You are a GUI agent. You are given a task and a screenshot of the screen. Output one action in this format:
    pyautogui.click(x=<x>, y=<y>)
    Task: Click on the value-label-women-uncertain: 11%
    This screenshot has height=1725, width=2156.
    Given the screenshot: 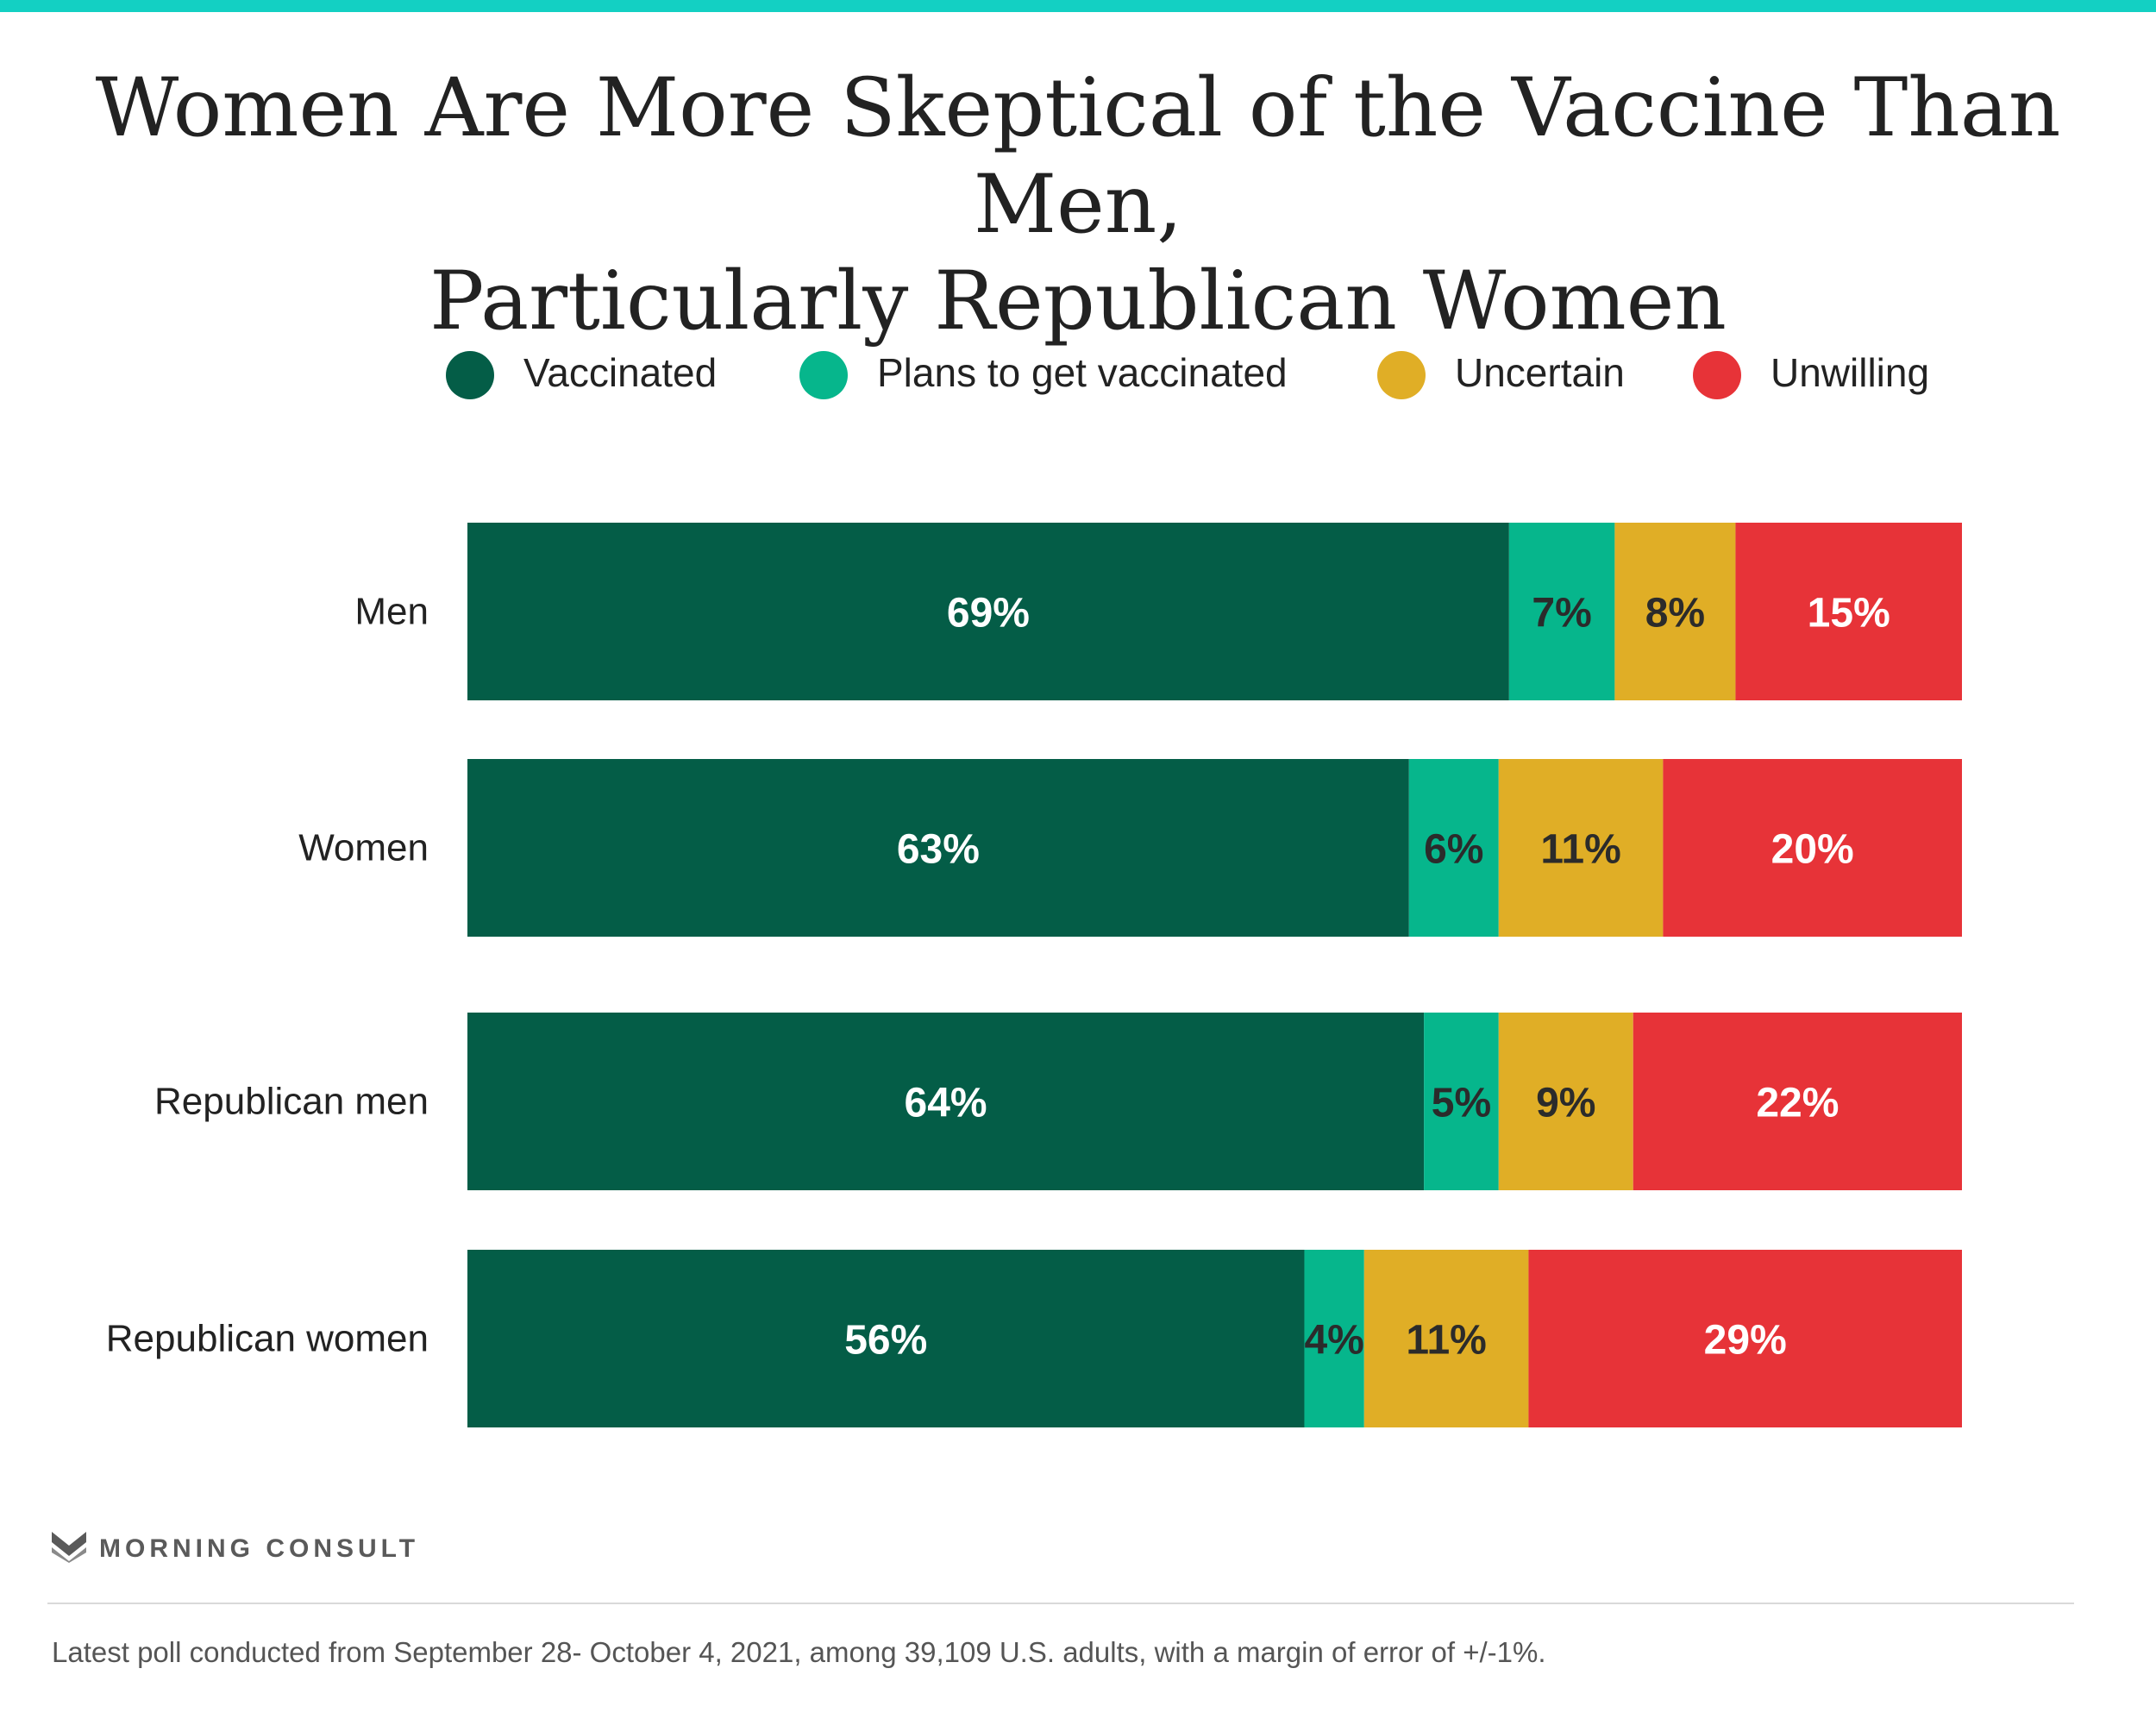 What is the action you would take?
    pyautogui.click(x=1580, y=850)
    